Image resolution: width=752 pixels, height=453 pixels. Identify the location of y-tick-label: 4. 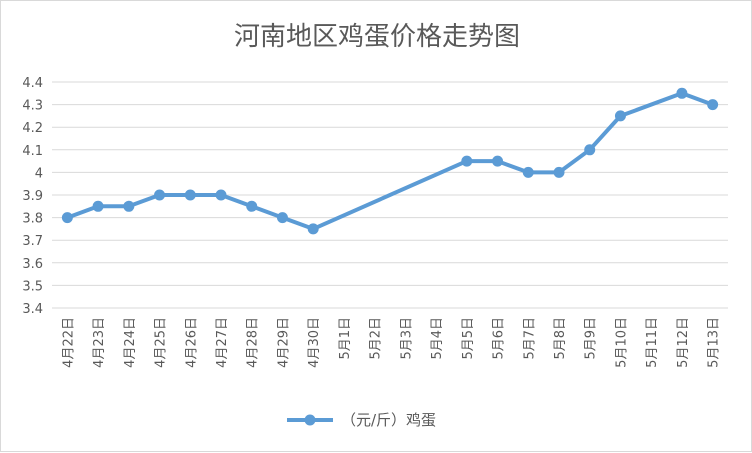
(39, 173).